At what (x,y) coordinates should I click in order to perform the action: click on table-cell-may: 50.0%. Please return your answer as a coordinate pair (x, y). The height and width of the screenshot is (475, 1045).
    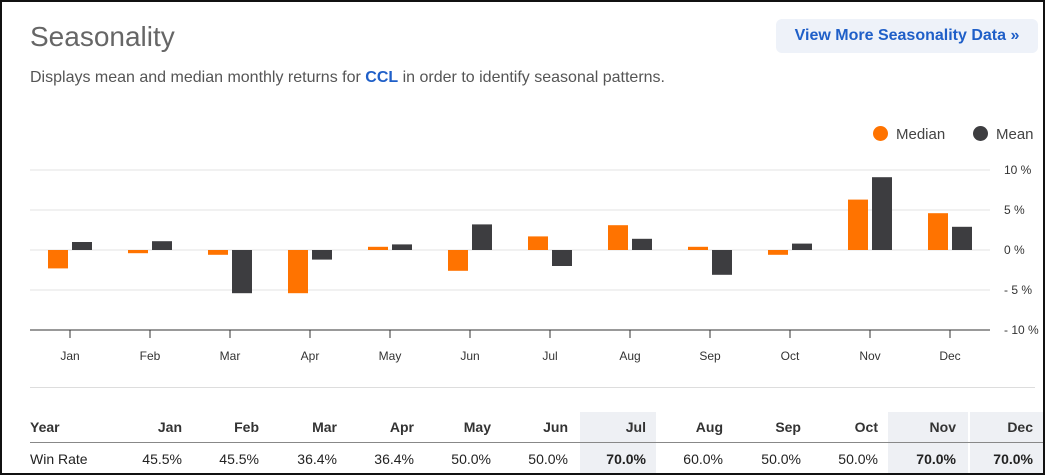
    Looking at the image, I should click on (471, 459).